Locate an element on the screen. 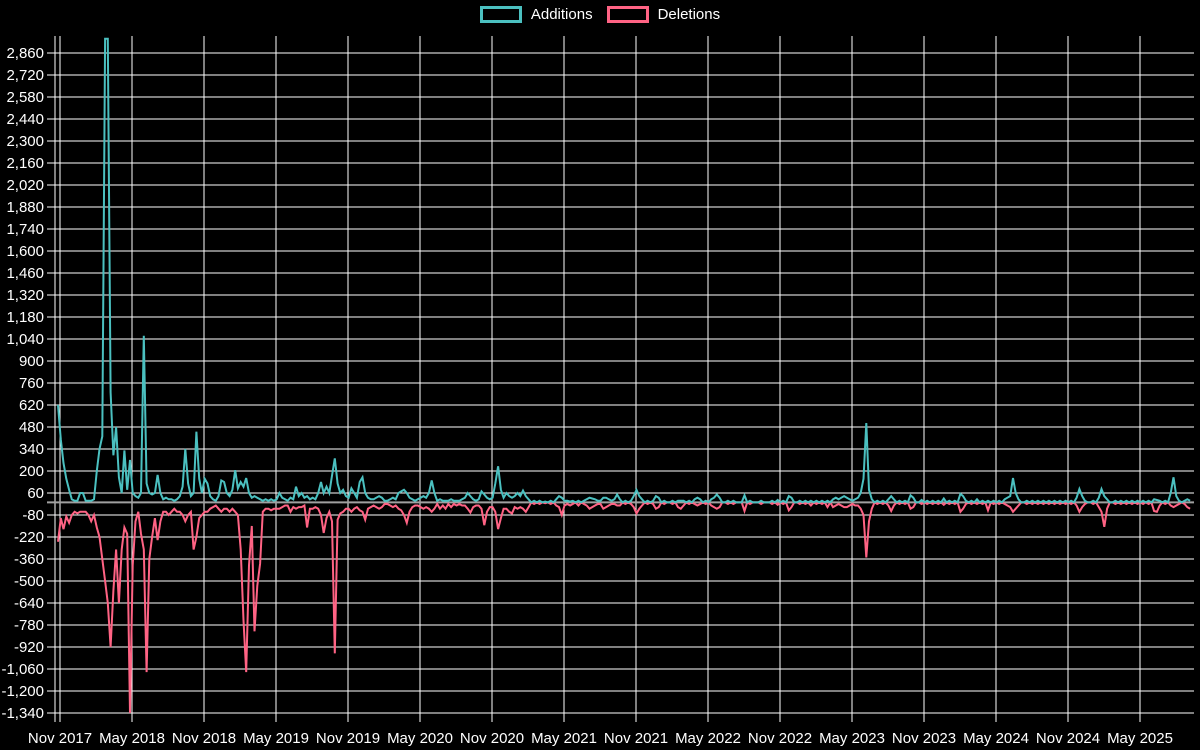 The image size is (1200, 750). y-tick-label: -360 is located at coordinates (29, 559).